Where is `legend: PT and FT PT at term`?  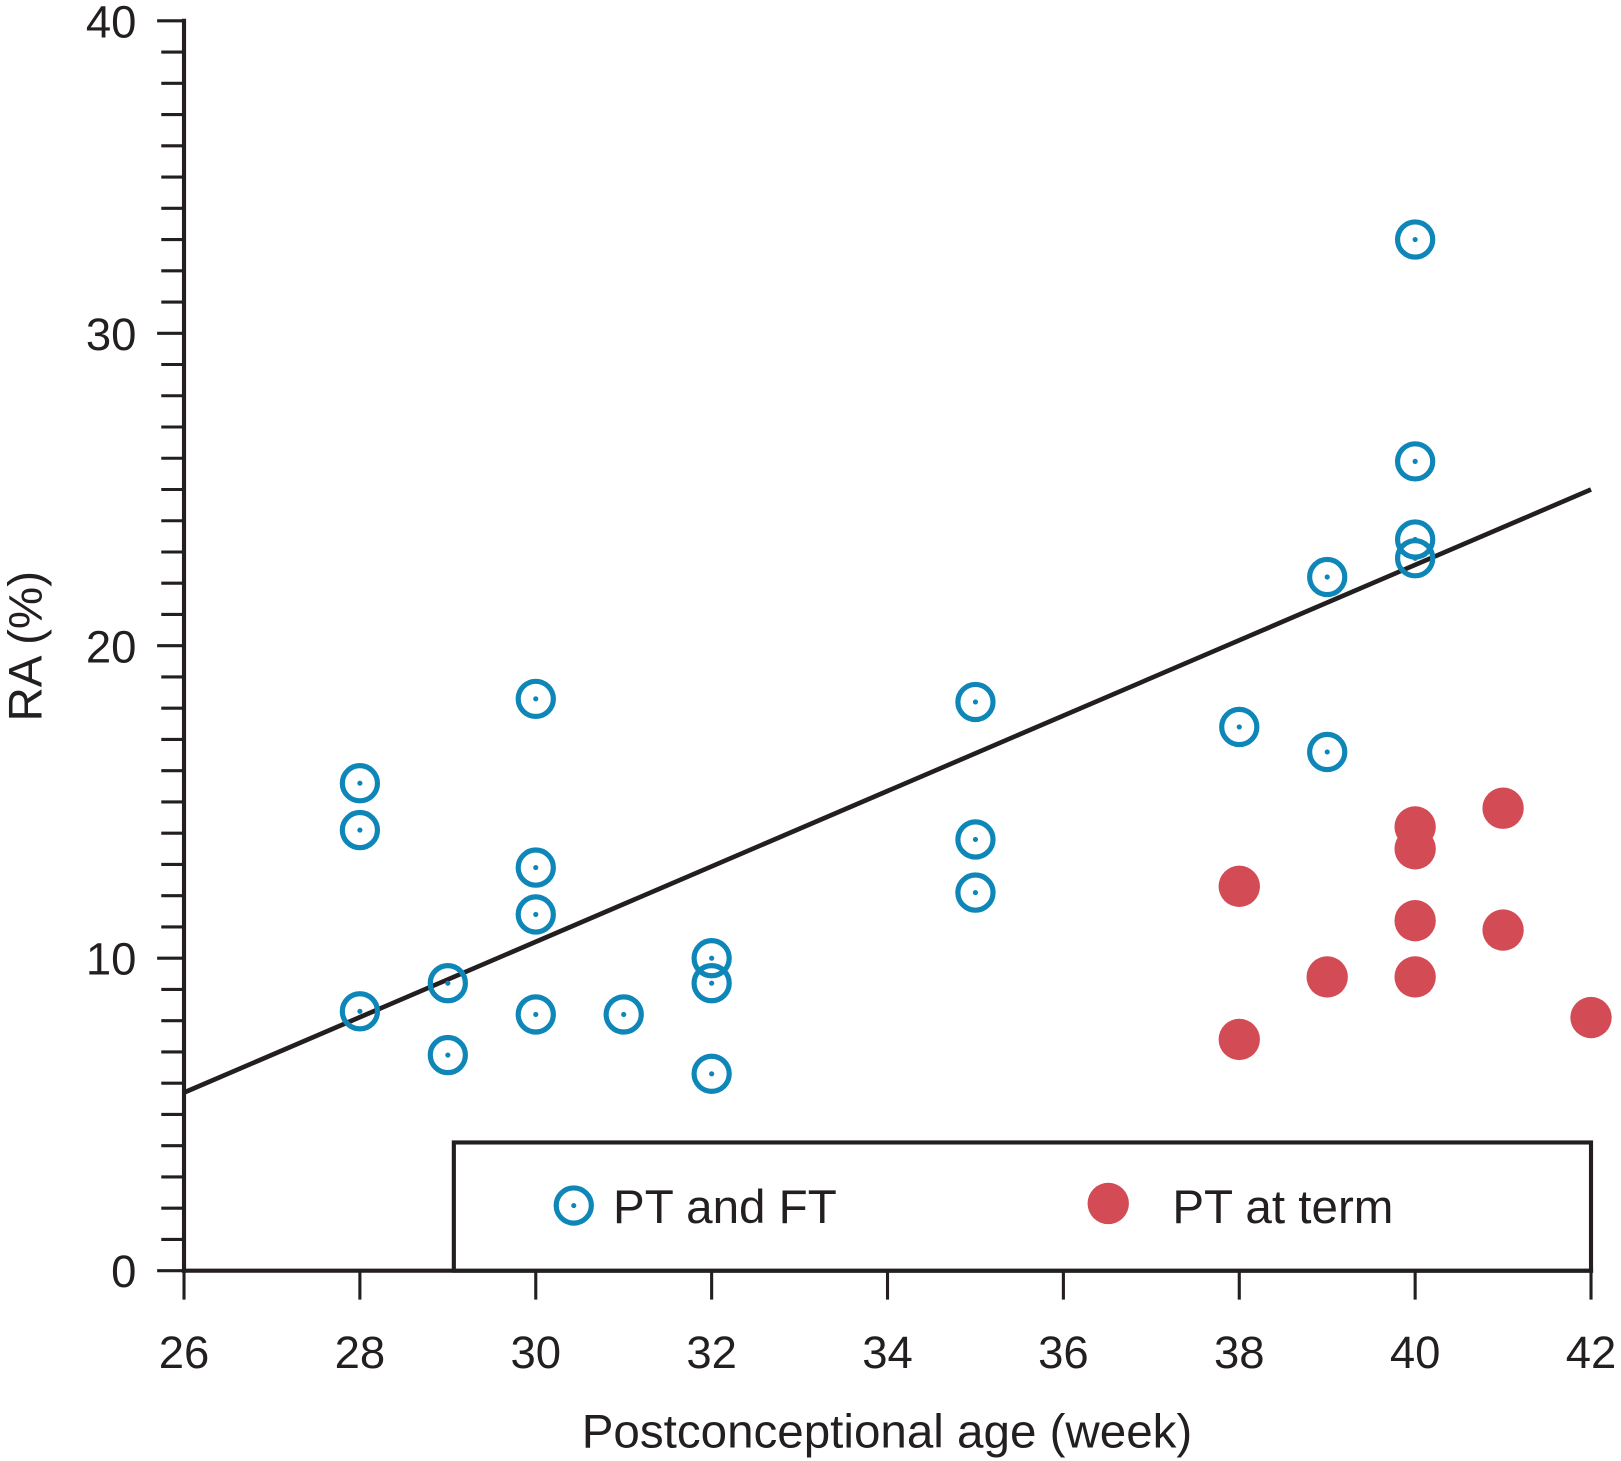
legend: PT and FT PT at term is located at coordinates (1022, 1206).